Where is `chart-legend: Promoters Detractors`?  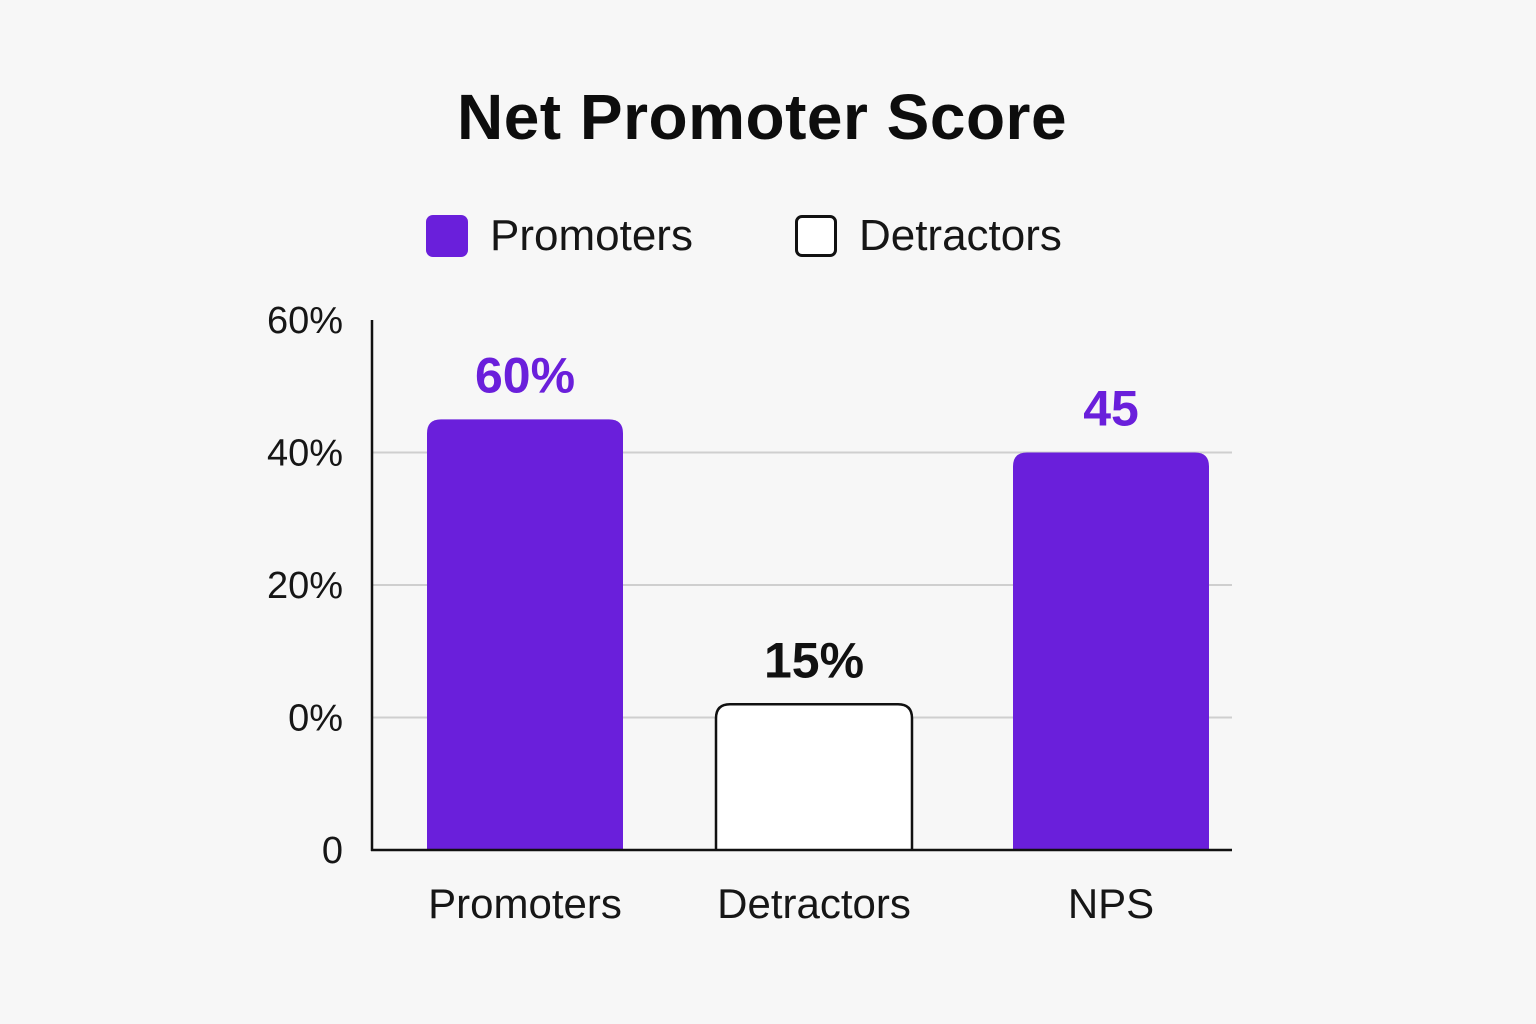
chart-legend: Promoters Detractors is located at coordinates (744, 236).